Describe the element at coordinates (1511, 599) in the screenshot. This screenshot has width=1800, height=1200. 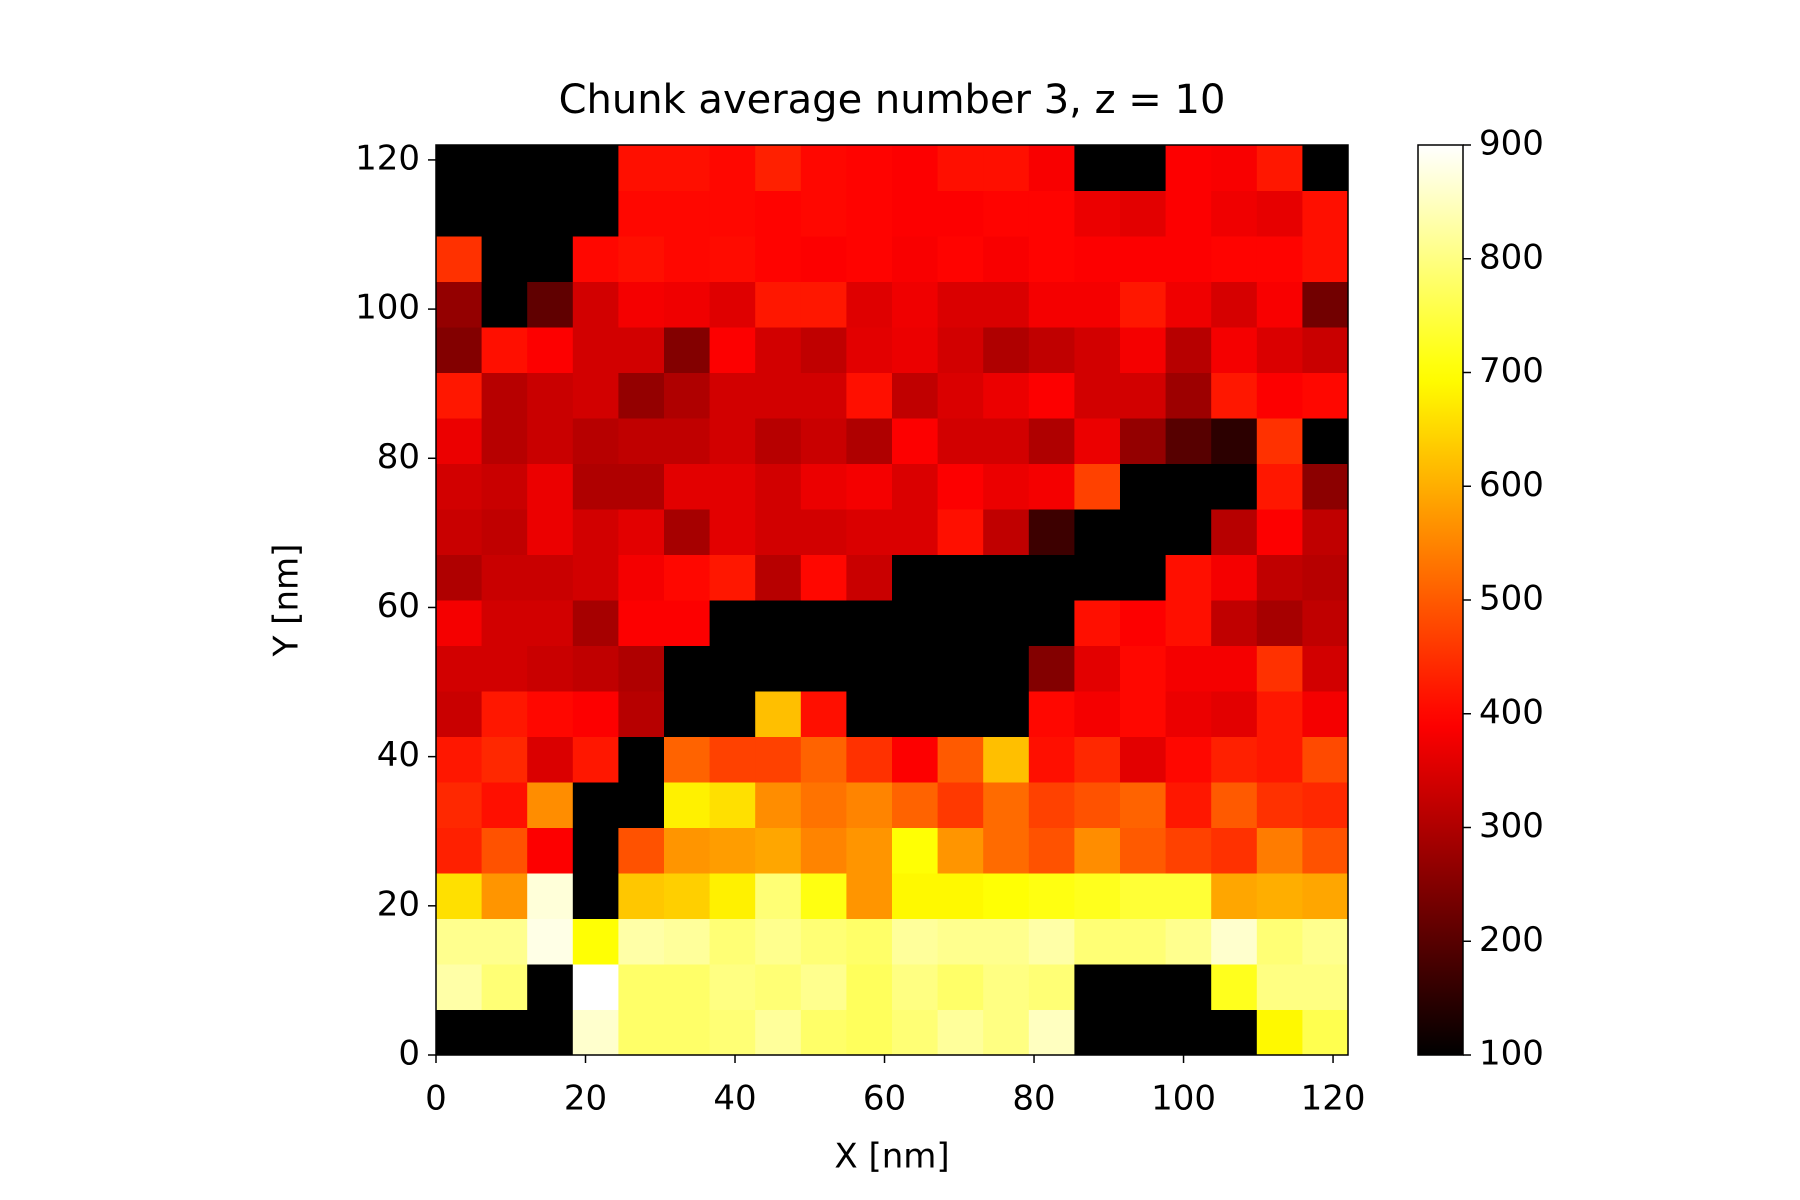
I see `colorbar-tick-label: 500` at that location.